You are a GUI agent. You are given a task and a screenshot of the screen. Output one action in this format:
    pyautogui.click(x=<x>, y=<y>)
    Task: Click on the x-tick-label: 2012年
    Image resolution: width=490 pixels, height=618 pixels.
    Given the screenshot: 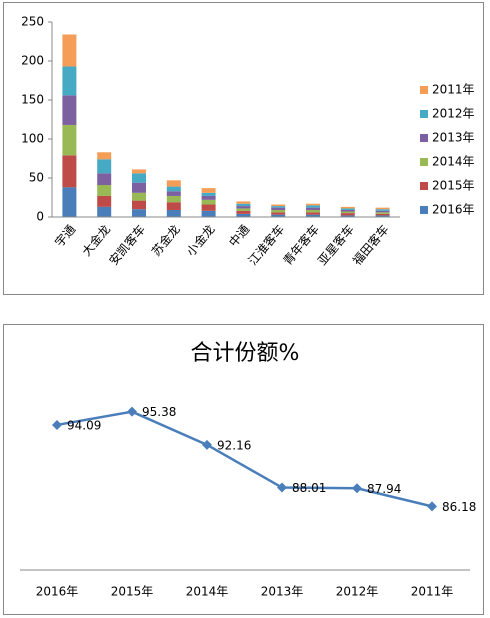 What is the action you would take?
    pyautogui.click(x=357, y=592)
    